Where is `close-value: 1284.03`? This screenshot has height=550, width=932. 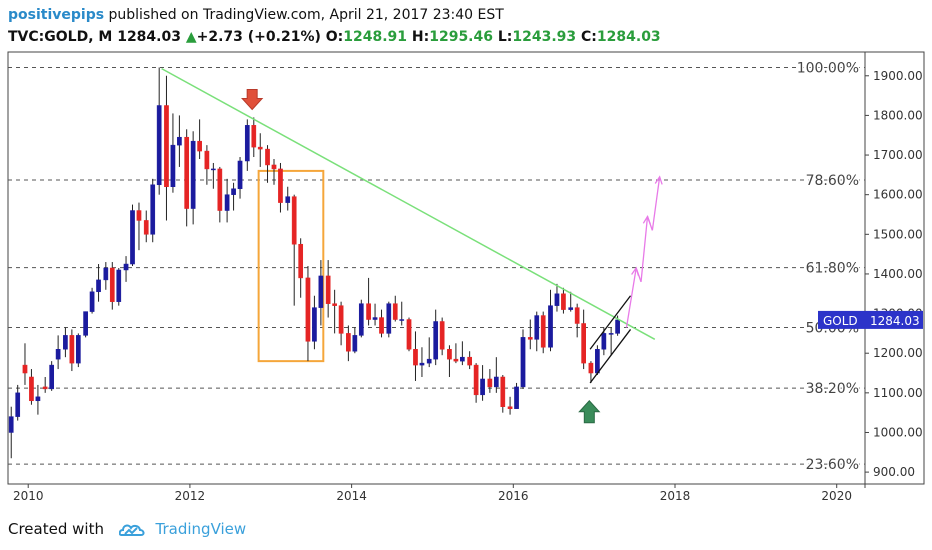 close-value: 1284.03 is located at coordinates (628, 37).